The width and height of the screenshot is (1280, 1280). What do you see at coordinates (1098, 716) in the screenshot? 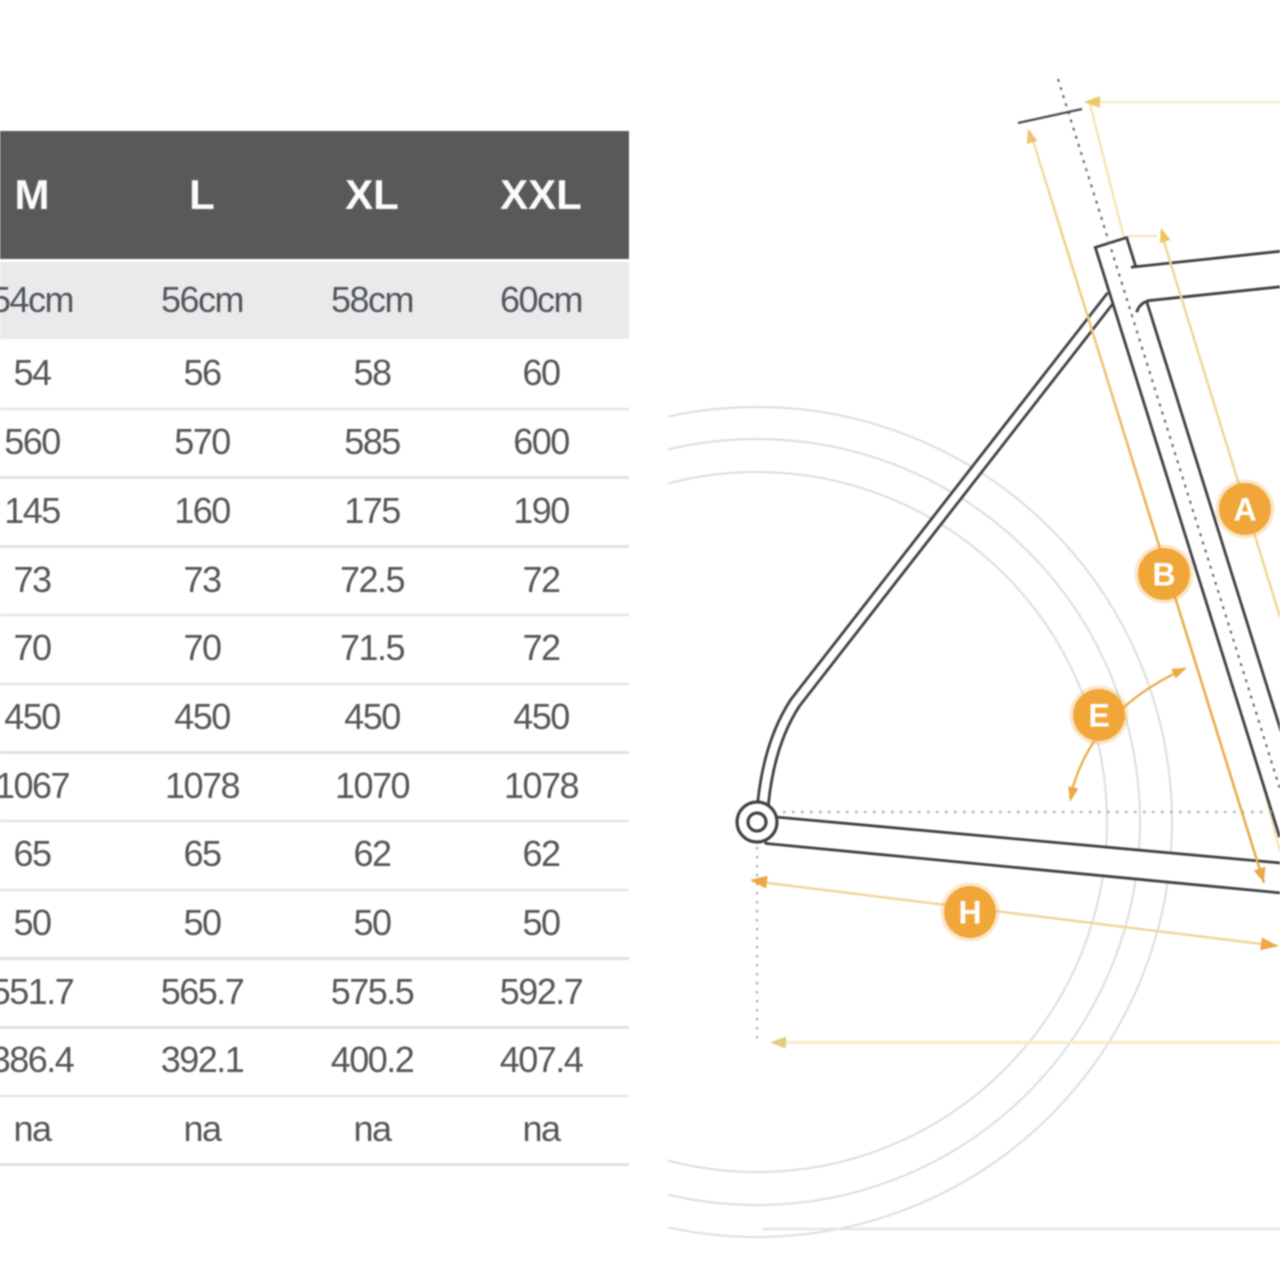
I see `svg-text: E` at bounding box center [1098, 716].